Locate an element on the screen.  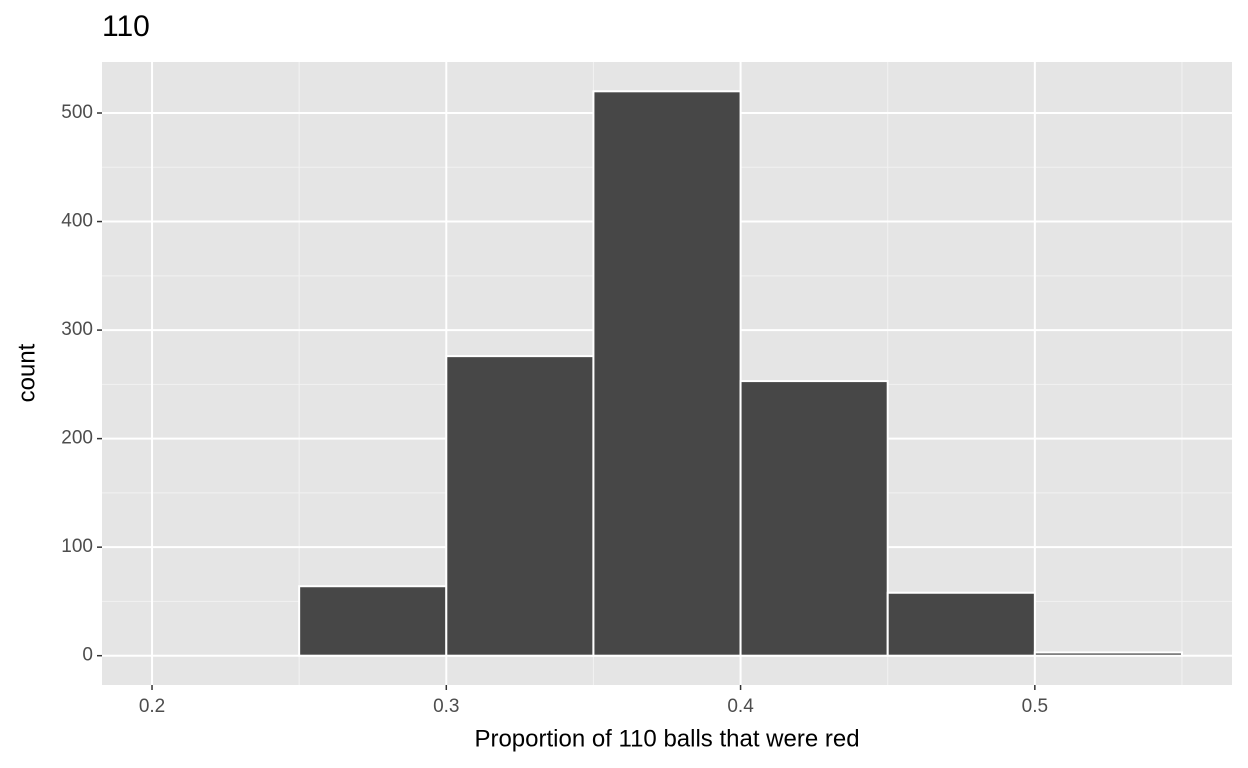
y-tick-label: 0 is located at coordinates (87, 655).